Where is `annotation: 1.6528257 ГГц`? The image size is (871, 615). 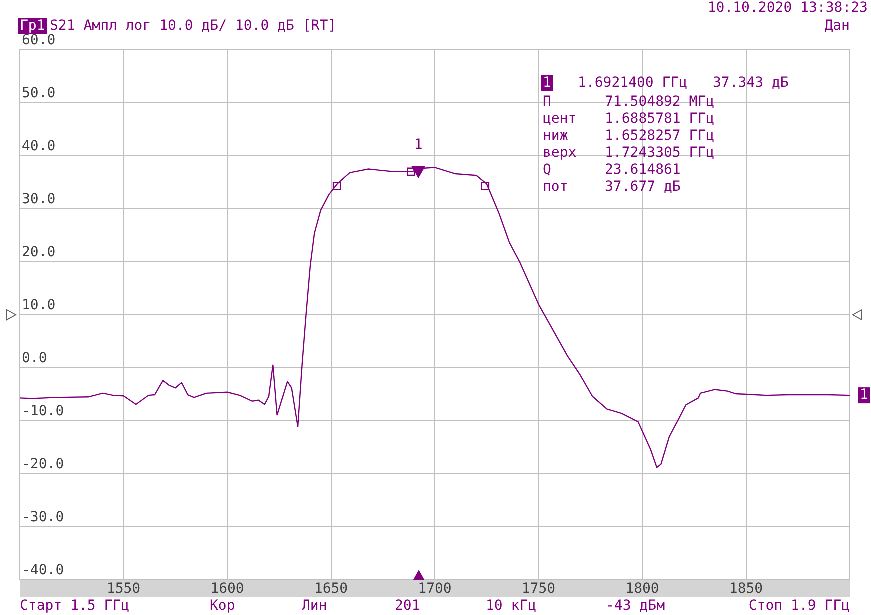 annotation: 1.6528257 ГГц is located at coordinates (660, 136).